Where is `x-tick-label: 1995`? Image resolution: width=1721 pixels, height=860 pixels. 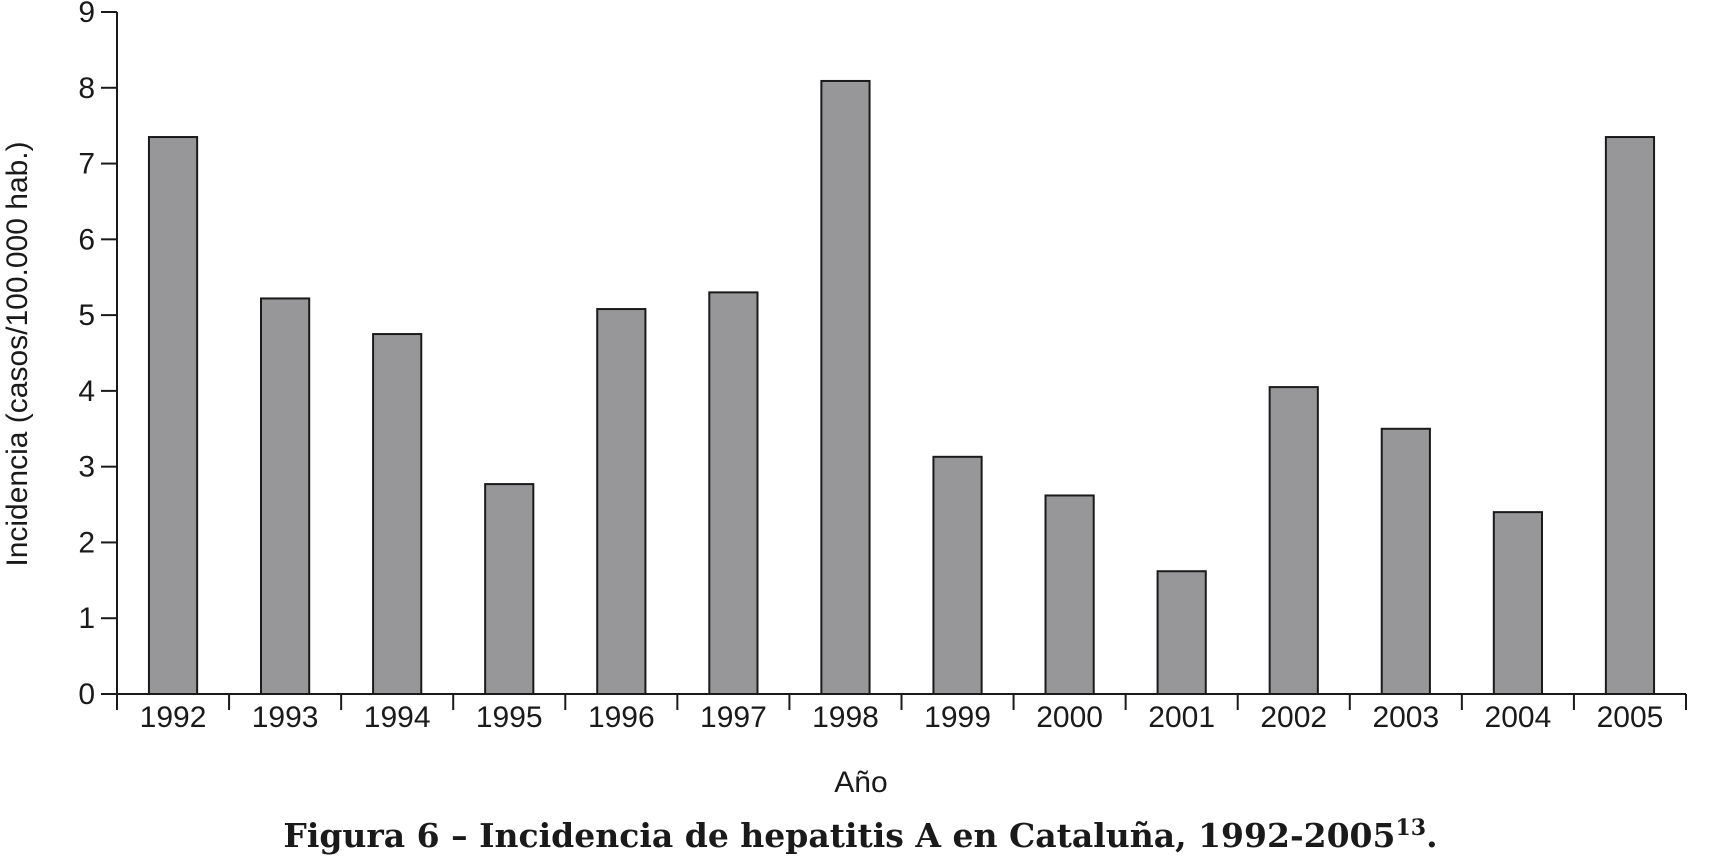
x-tick-label: 1995 is located at coordinates (509, 717).